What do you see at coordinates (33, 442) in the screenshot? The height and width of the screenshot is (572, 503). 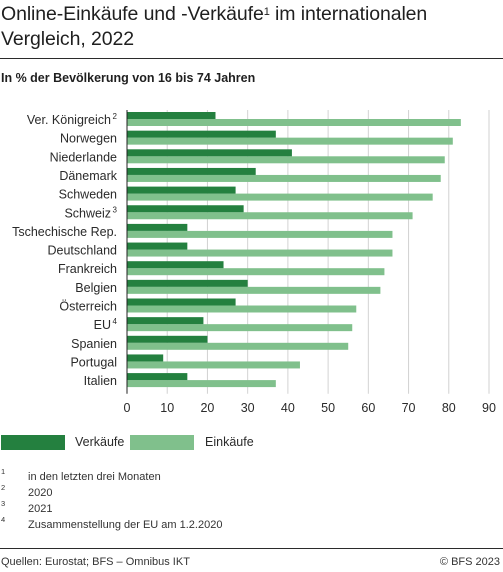 I see `legend-swatch-verkaeufe` at bounding box center [33, 442].